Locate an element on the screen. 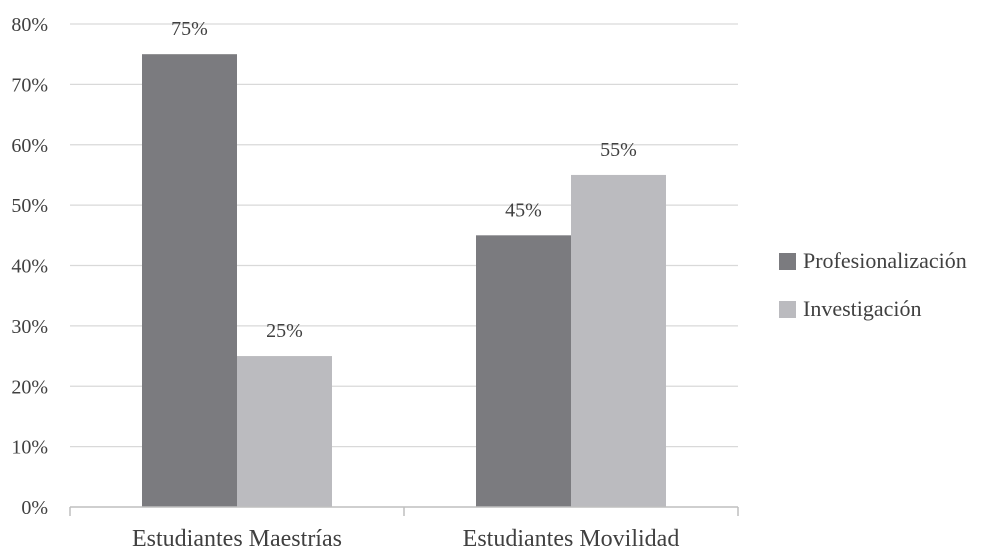 The image size is (988, 556). data-label: 75% is located at coordinates (189, 29).